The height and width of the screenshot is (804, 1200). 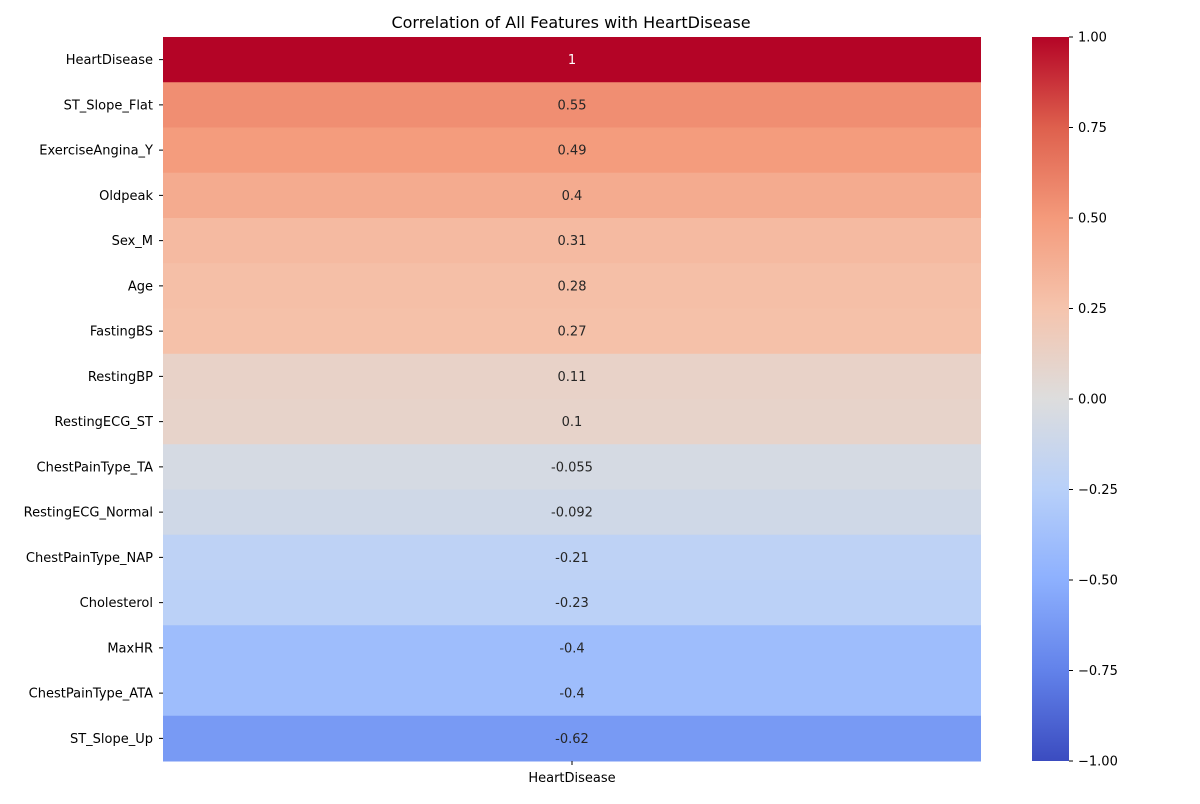 I want to click on heatmap-cell-st-slope-flat, so click(x=572, y=105).